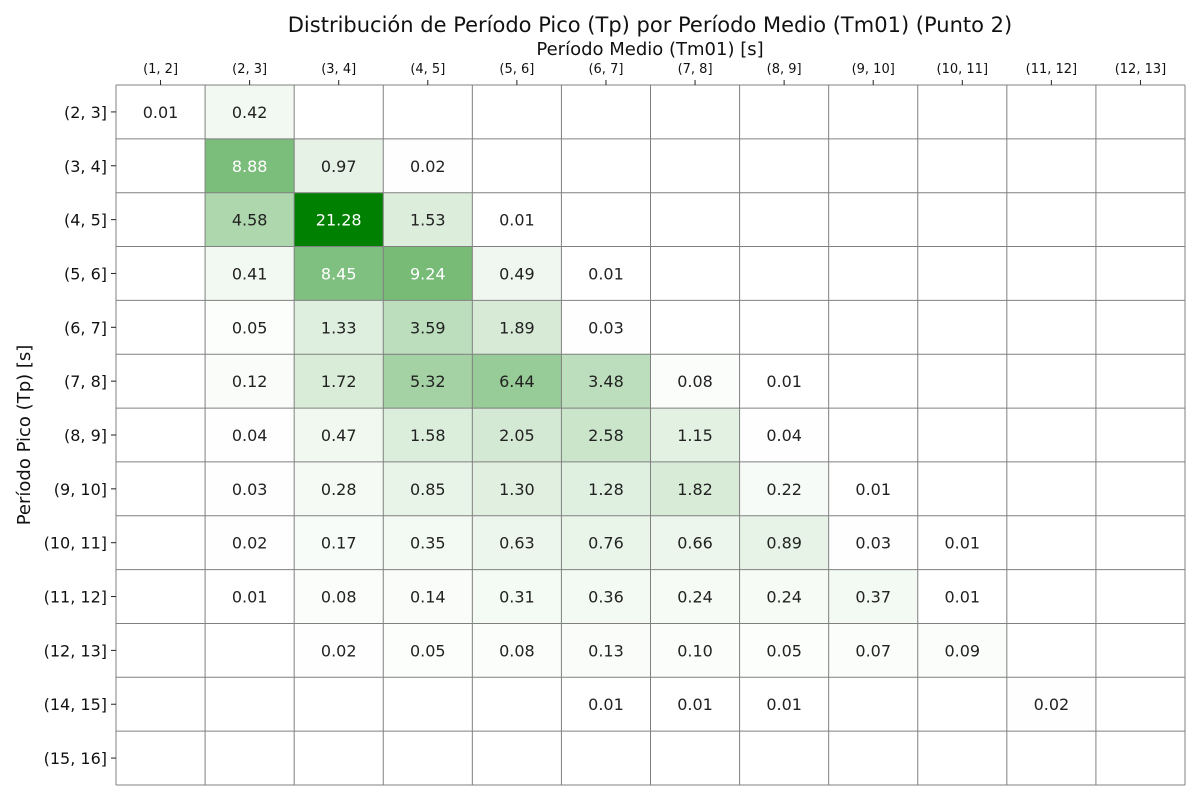 The image size is (1200, 800). I want to click on cell-value-label: 1.28, so click(606, 489).